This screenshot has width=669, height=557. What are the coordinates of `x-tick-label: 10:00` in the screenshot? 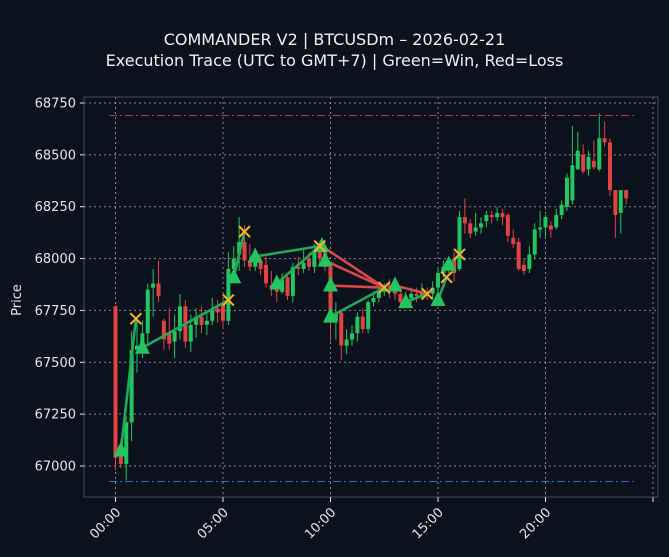 It's located at (320, 523).